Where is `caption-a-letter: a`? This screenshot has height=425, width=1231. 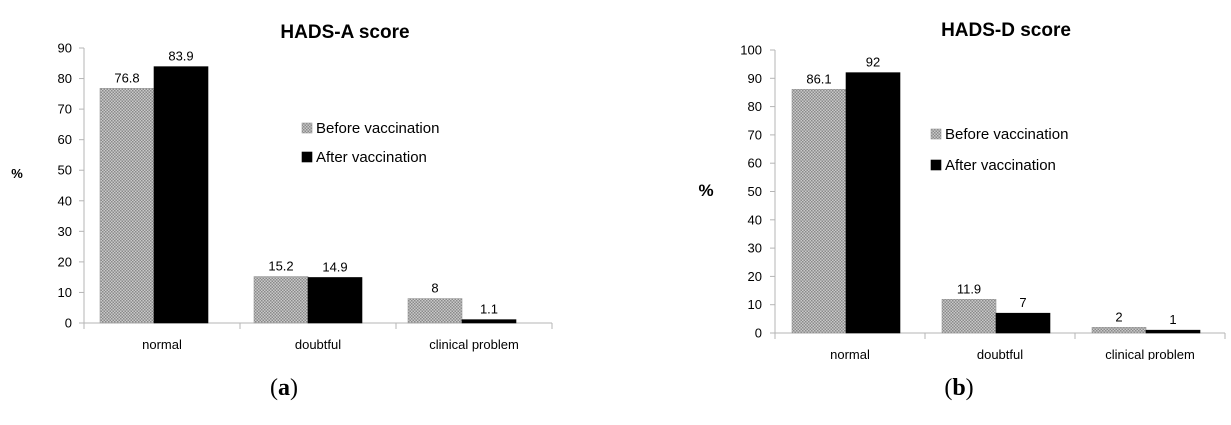 caption-a-letter: a is located at coordinates (284, 388).